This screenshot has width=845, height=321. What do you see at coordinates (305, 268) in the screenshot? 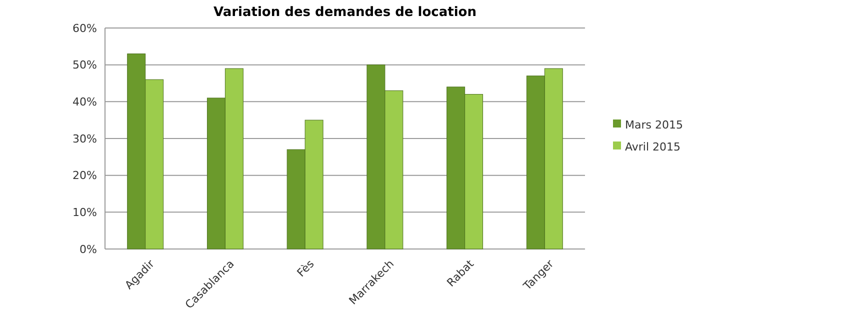
I see `x-tick-label: Fès` at bounding box center [305, 268].